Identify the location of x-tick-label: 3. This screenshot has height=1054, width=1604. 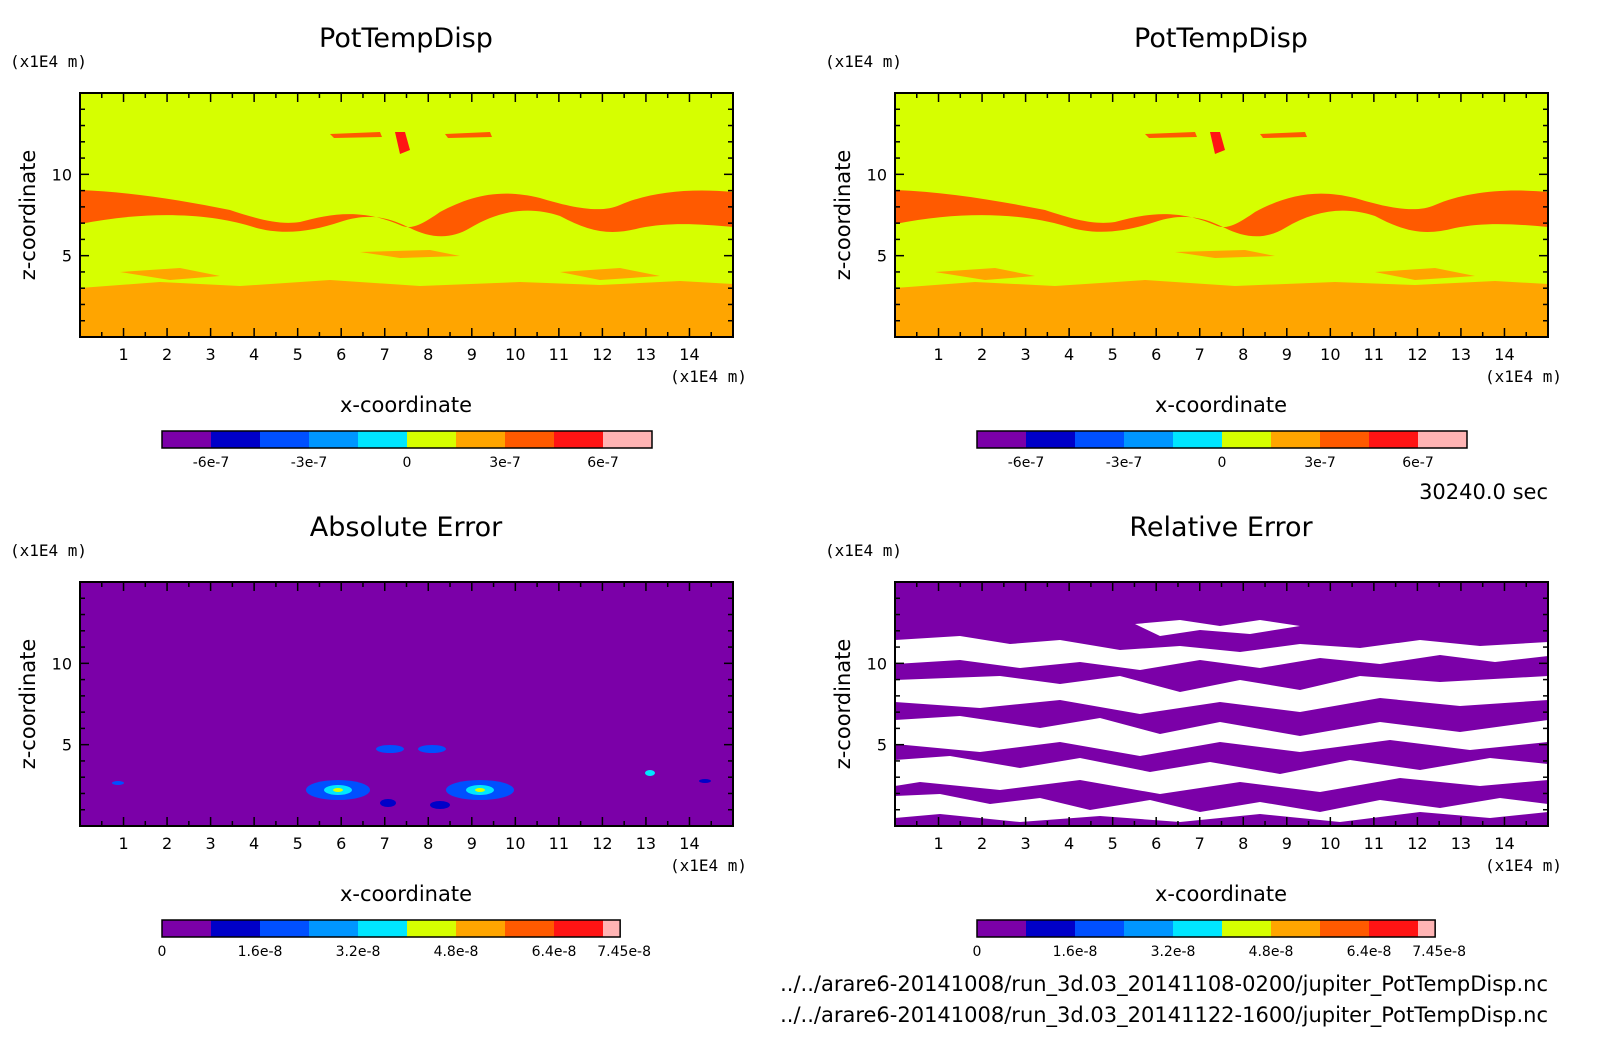
(211, 843).